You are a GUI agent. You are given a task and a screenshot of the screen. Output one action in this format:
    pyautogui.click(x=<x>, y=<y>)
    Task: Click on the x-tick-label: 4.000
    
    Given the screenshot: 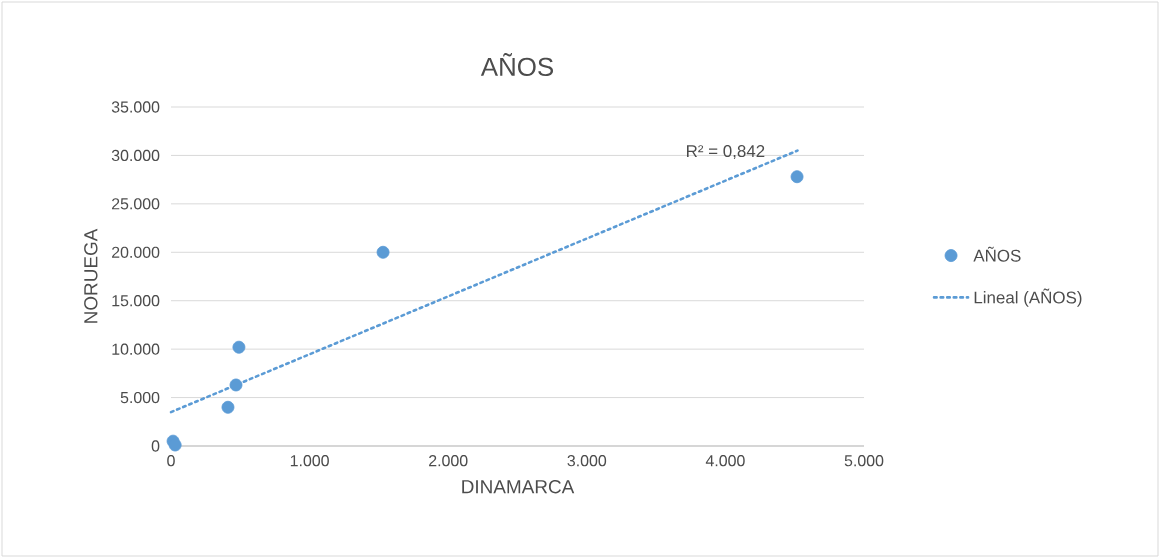 What is the action you would take?
    pyautogui.click(x=725, y=461)
    